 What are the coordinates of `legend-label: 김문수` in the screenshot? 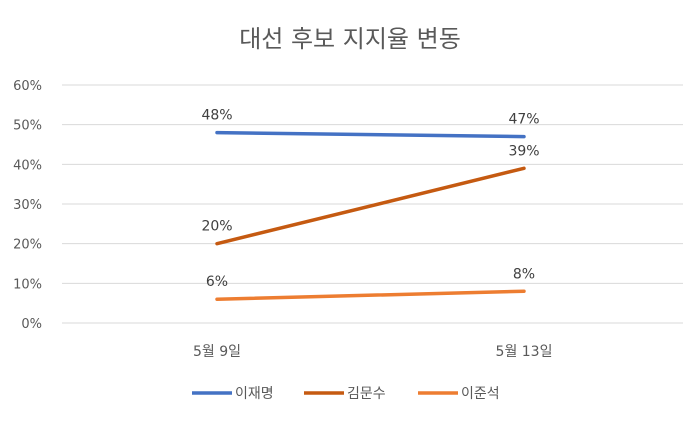 It's located at (366, 394).